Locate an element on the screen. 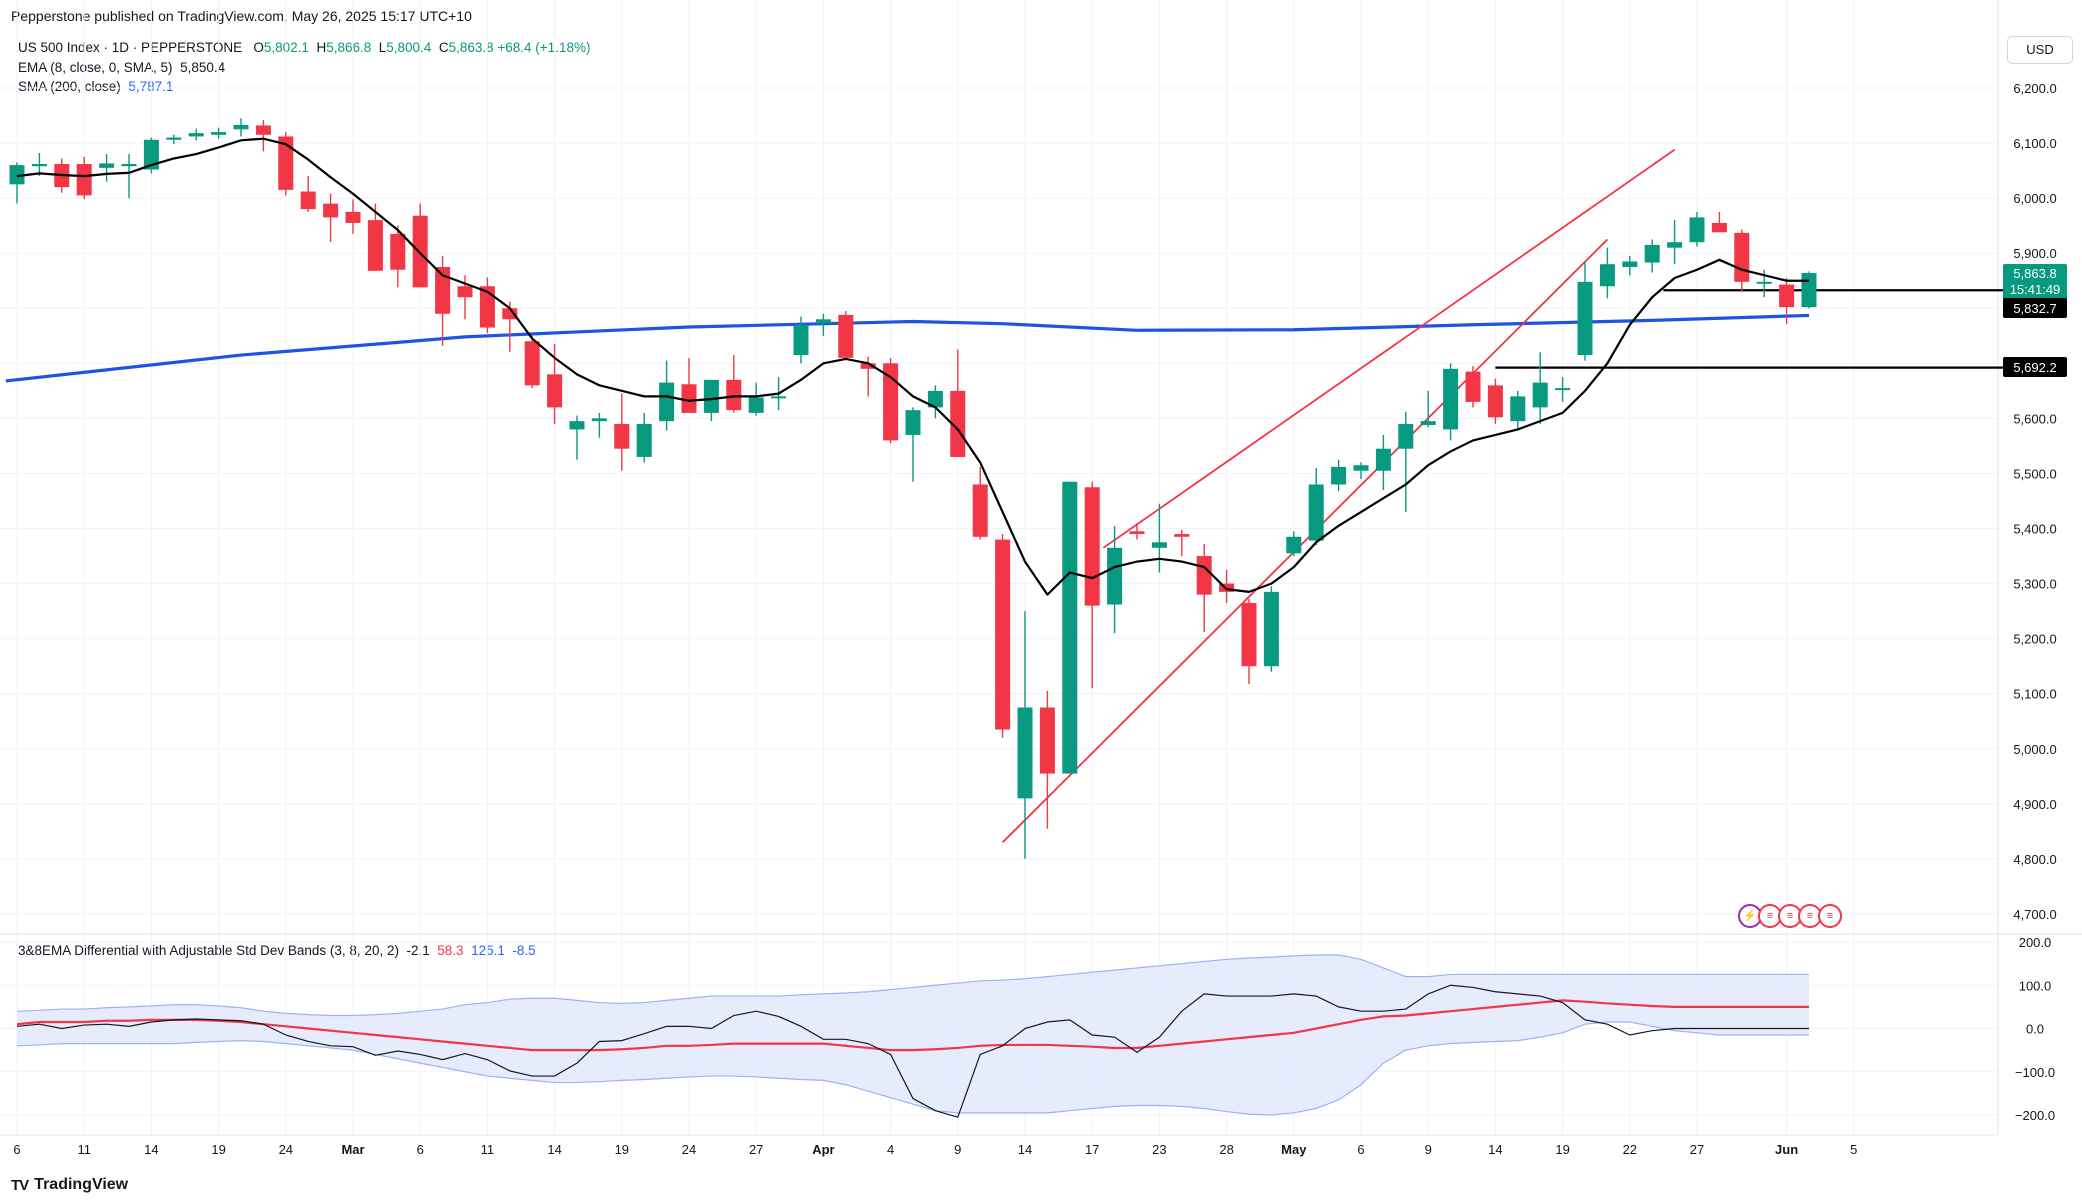 This screenshot has width=2082, height=1204. indicator-axis: 200.0 100.0 0.0 −100.0 −200.0 is located at coordinates (2035, 1029).